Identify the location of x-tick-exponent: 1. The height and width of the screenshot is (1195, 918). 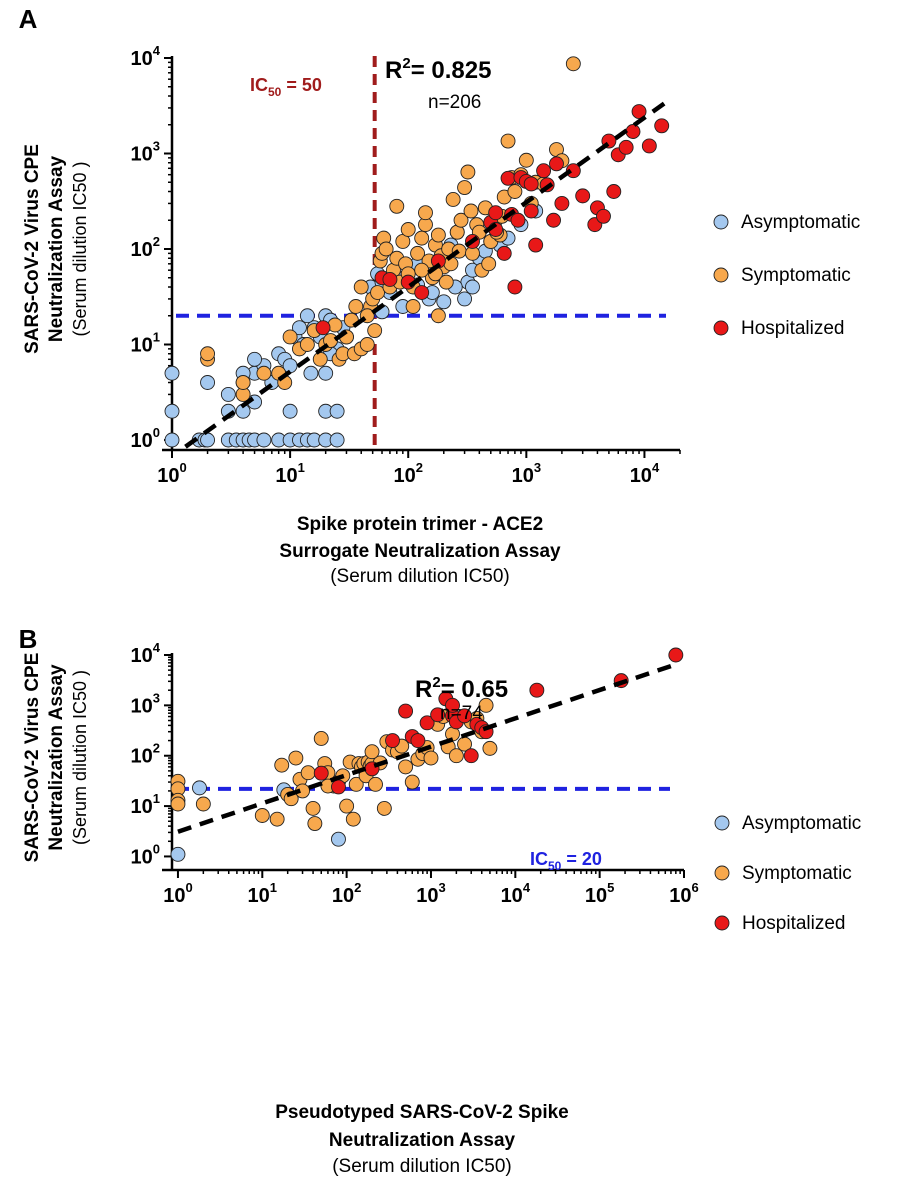
(273, 887).